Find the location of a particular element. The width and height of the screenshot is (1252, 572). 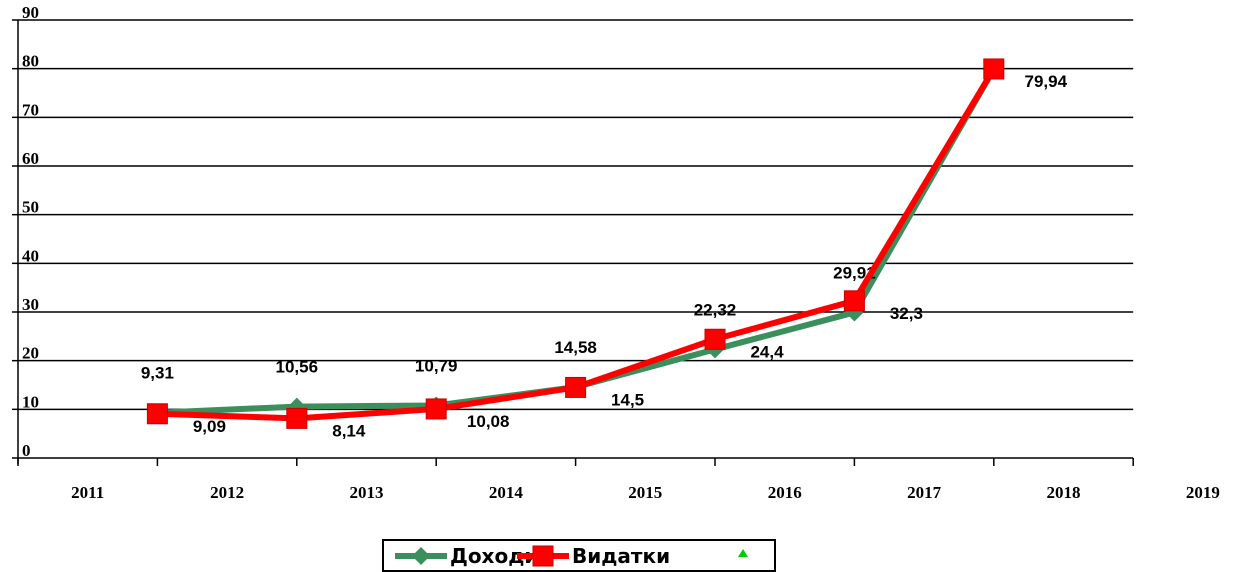

data-label: 79,94 is located at coordinates (1046, 81).